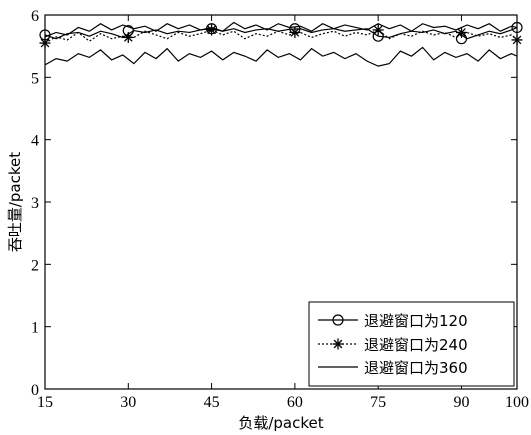  What do you see at coordinates (281, 33) in the screenshot?
I see `series-120-line` at bounding box center [281, 33].